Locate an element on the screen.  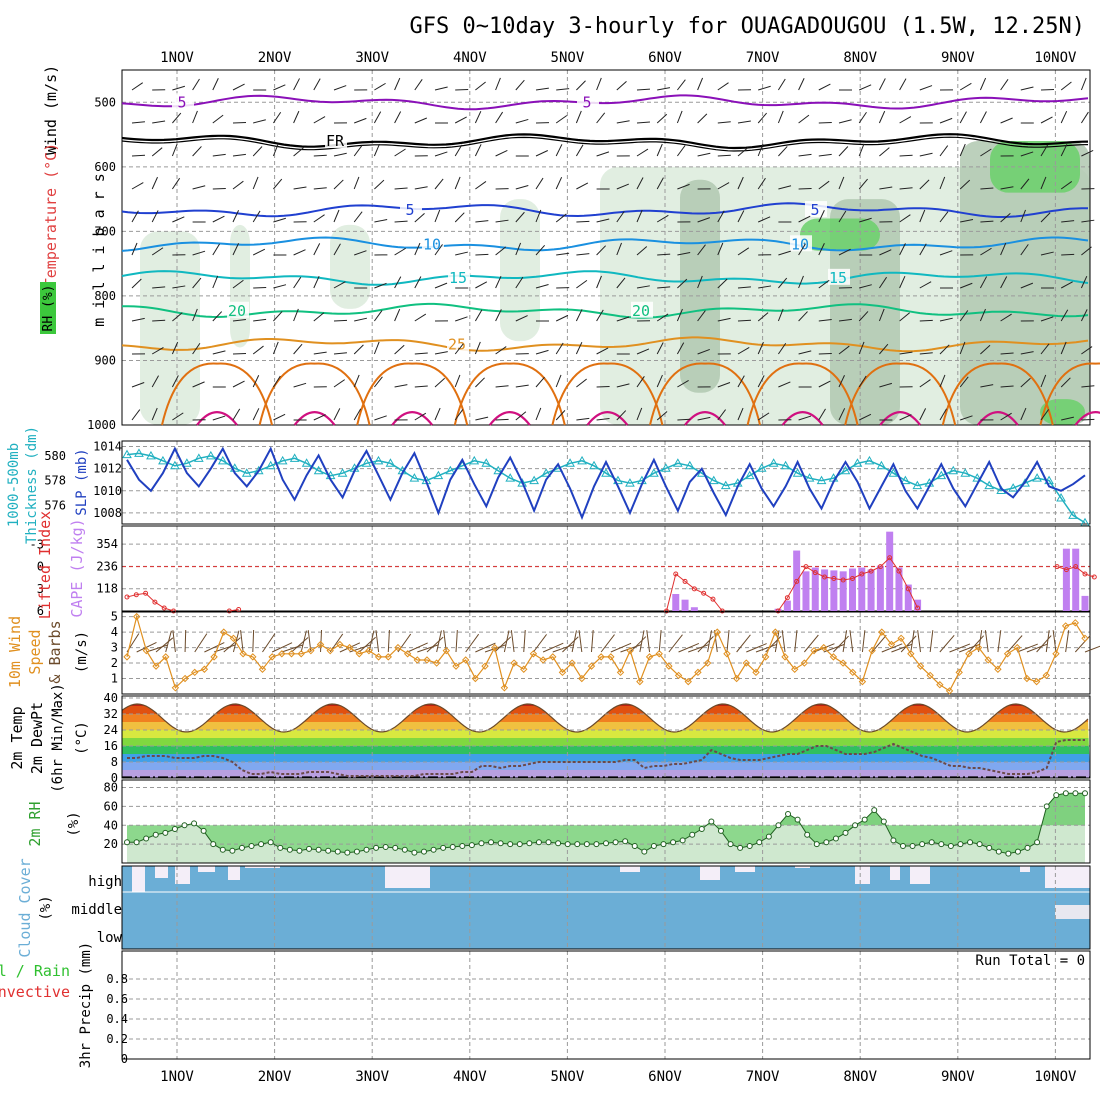
upper-ytick-800: 800 is located at coordinates (105, 296).